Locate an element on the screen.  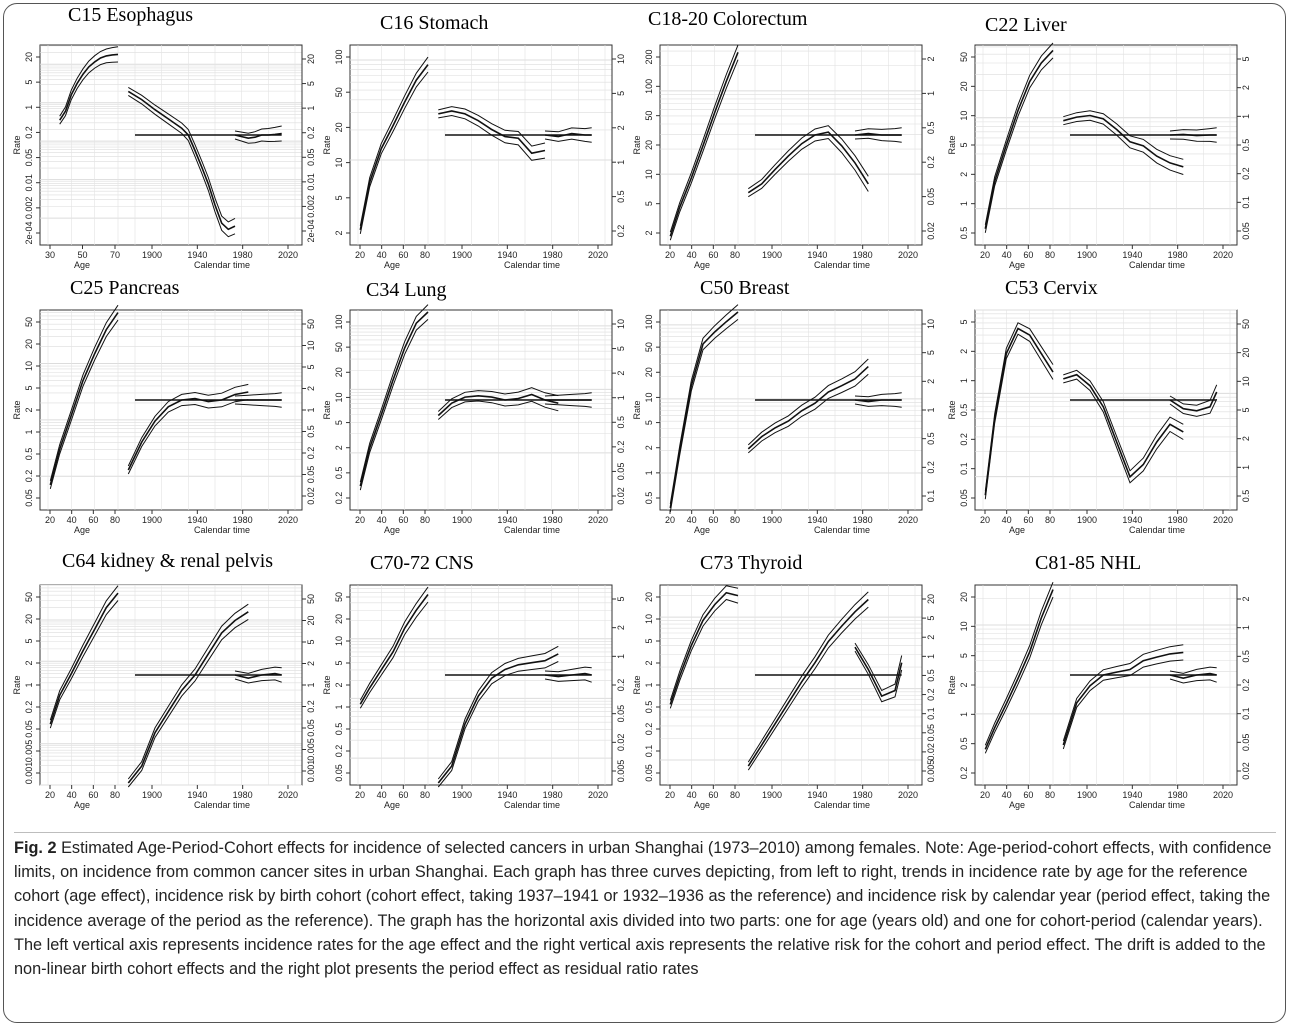
left-tick-label: 0.001 is located at coordinates (29, 773).